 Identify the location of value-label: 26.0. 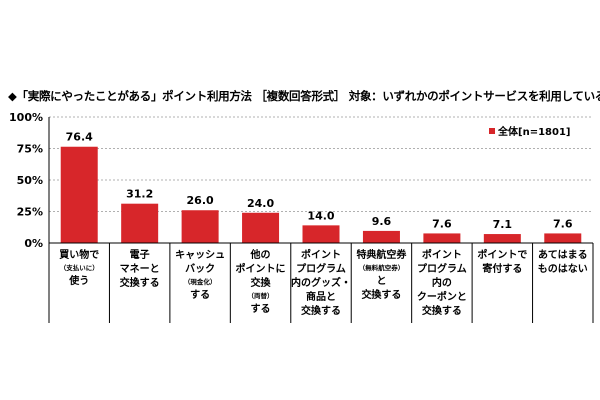
(200, 200).